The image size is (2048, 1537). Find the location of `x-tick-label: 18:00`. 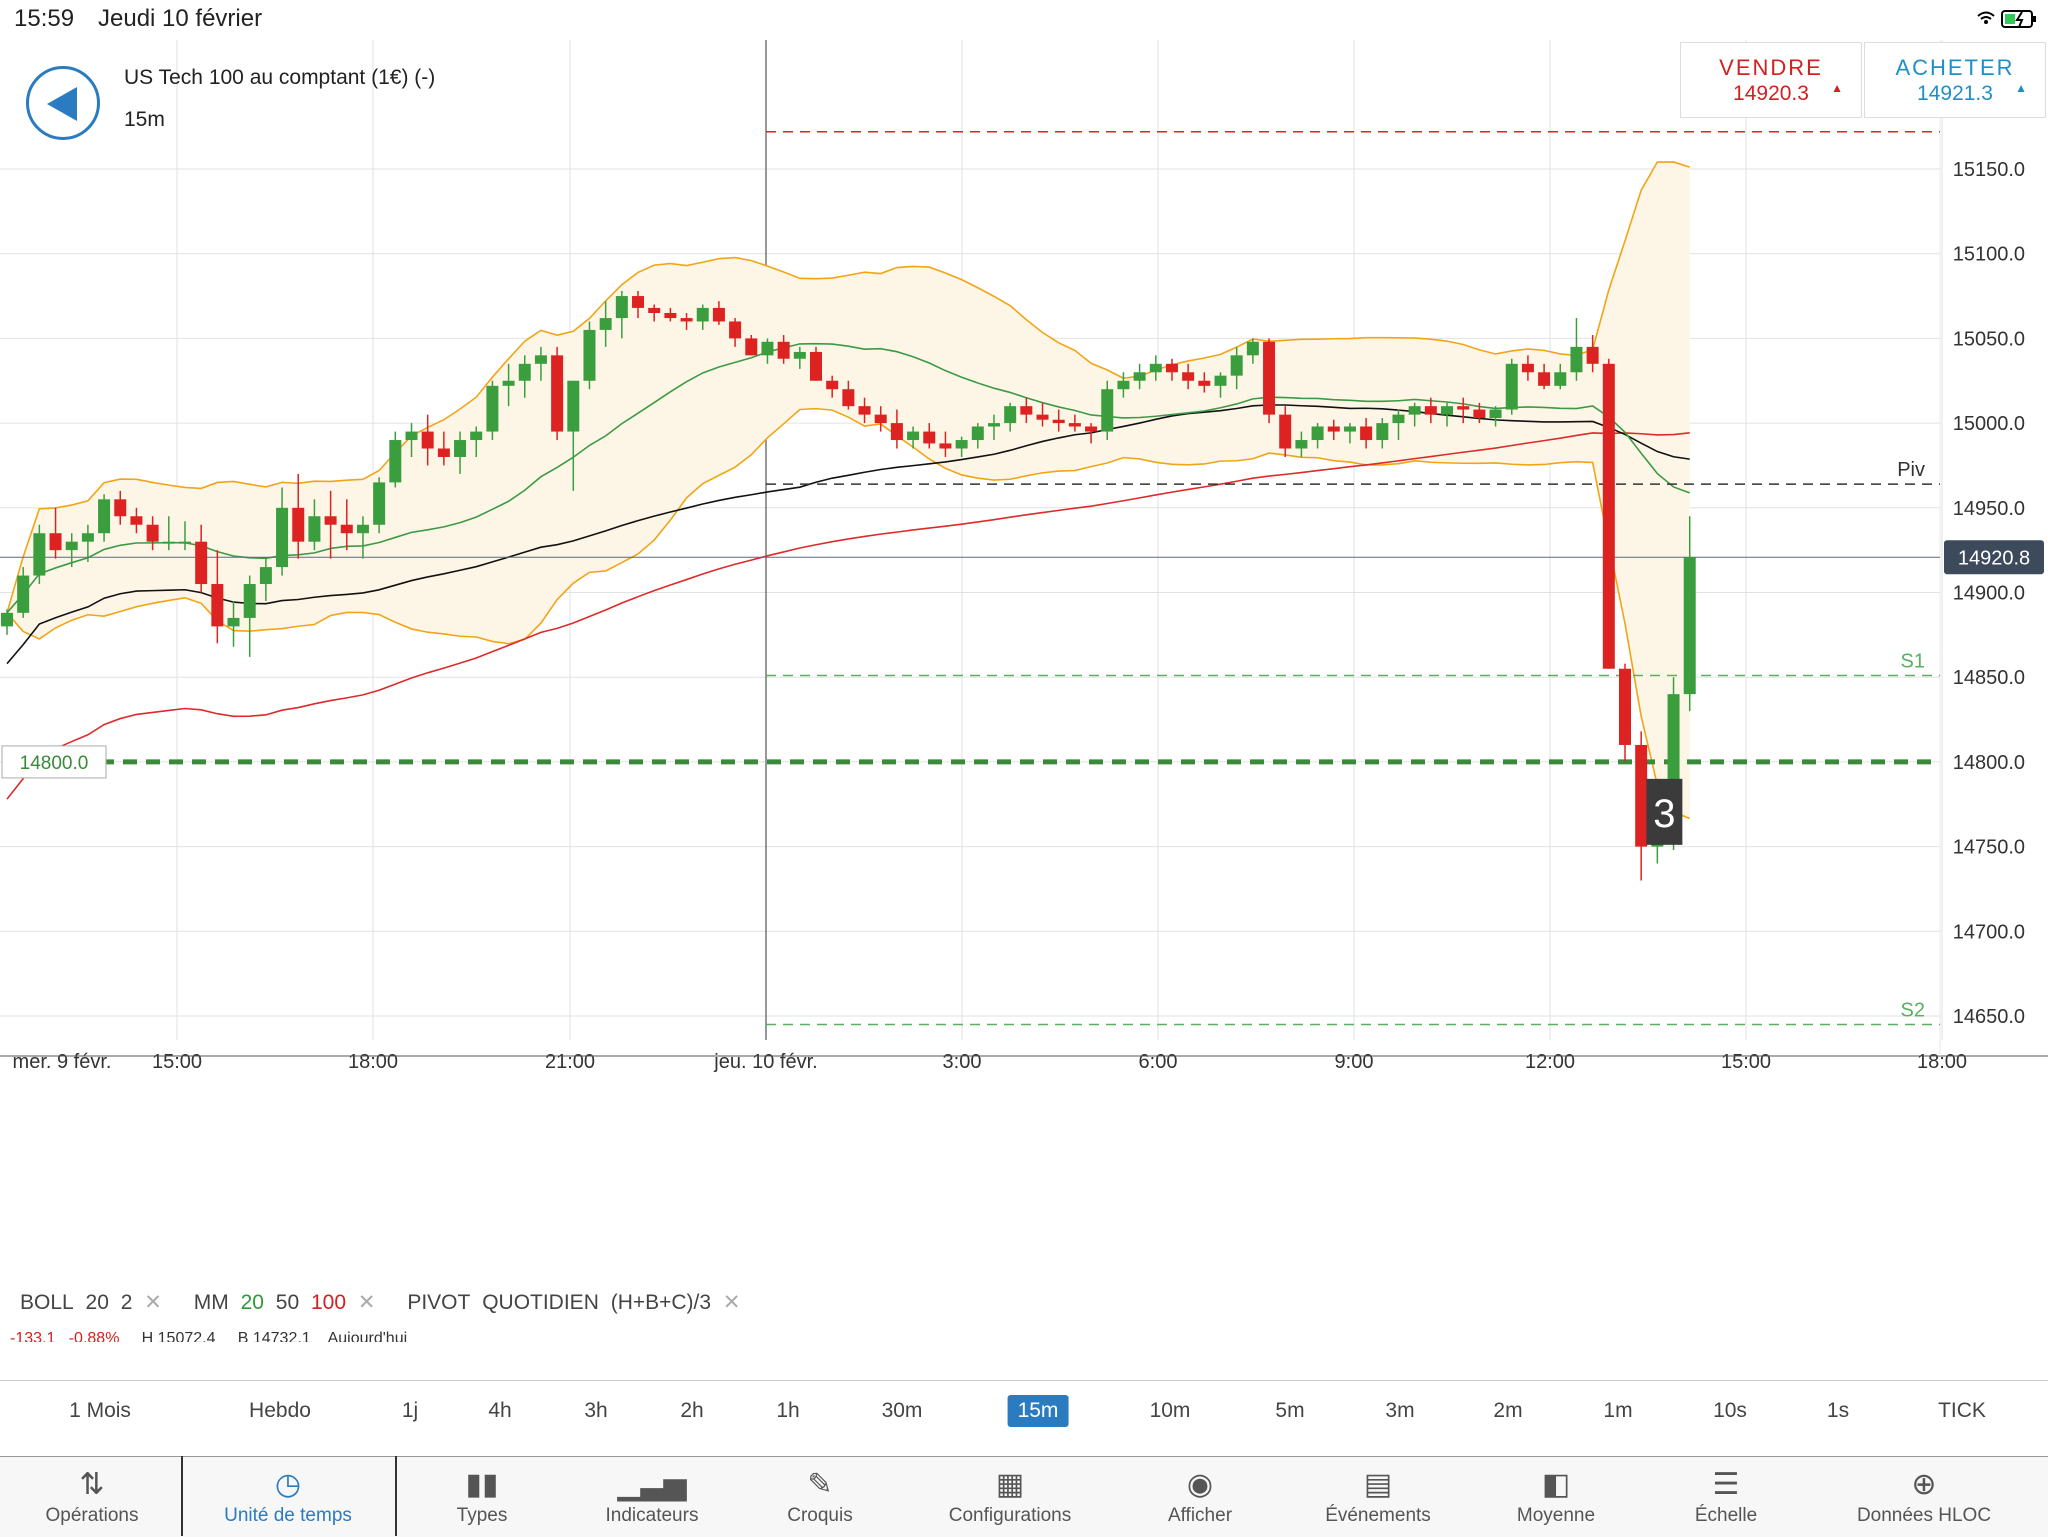

x-tick-label: 18:00 is located at coordinates (373, 1062).